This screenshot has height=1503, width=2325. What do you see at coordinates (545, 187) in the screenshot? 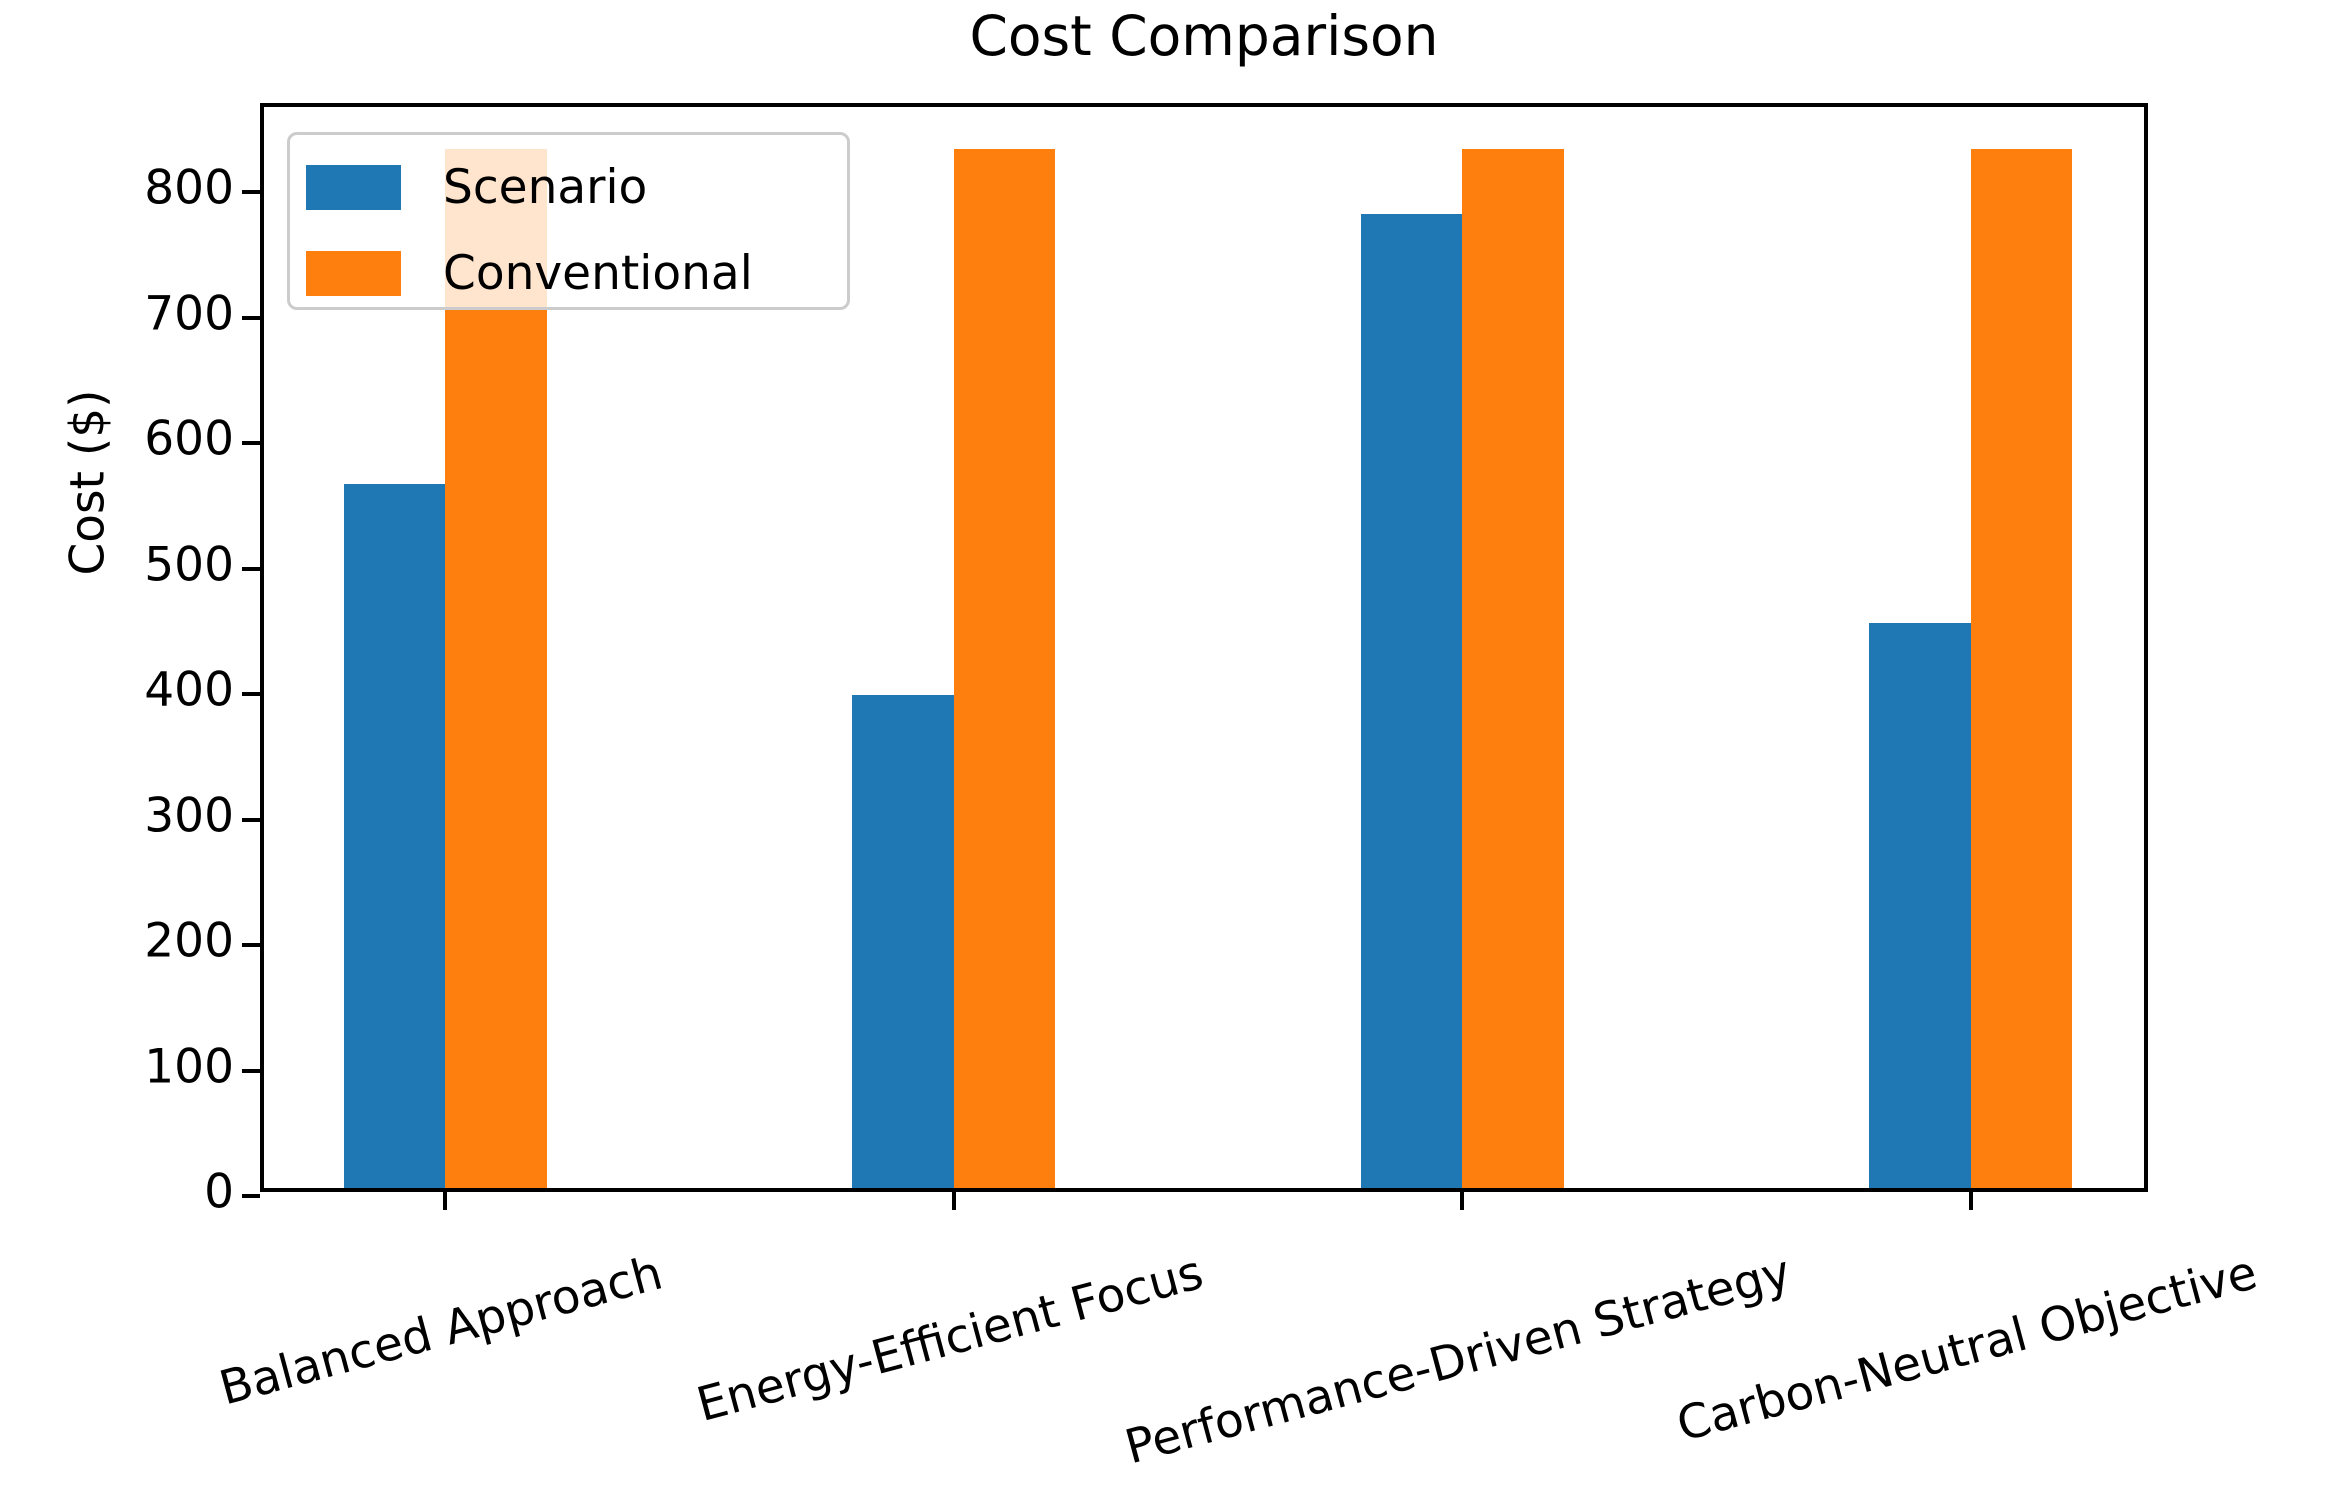
I see `legend-label: Scenario` at bounding box center [545, 187].